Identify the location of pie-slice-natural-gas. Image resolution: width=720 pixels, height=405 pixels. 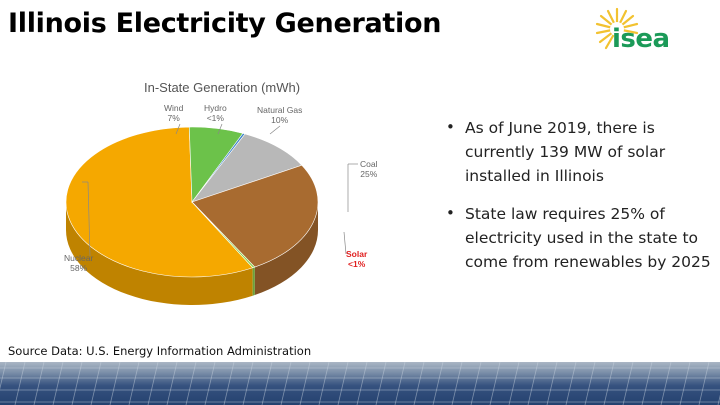
(247, 168).